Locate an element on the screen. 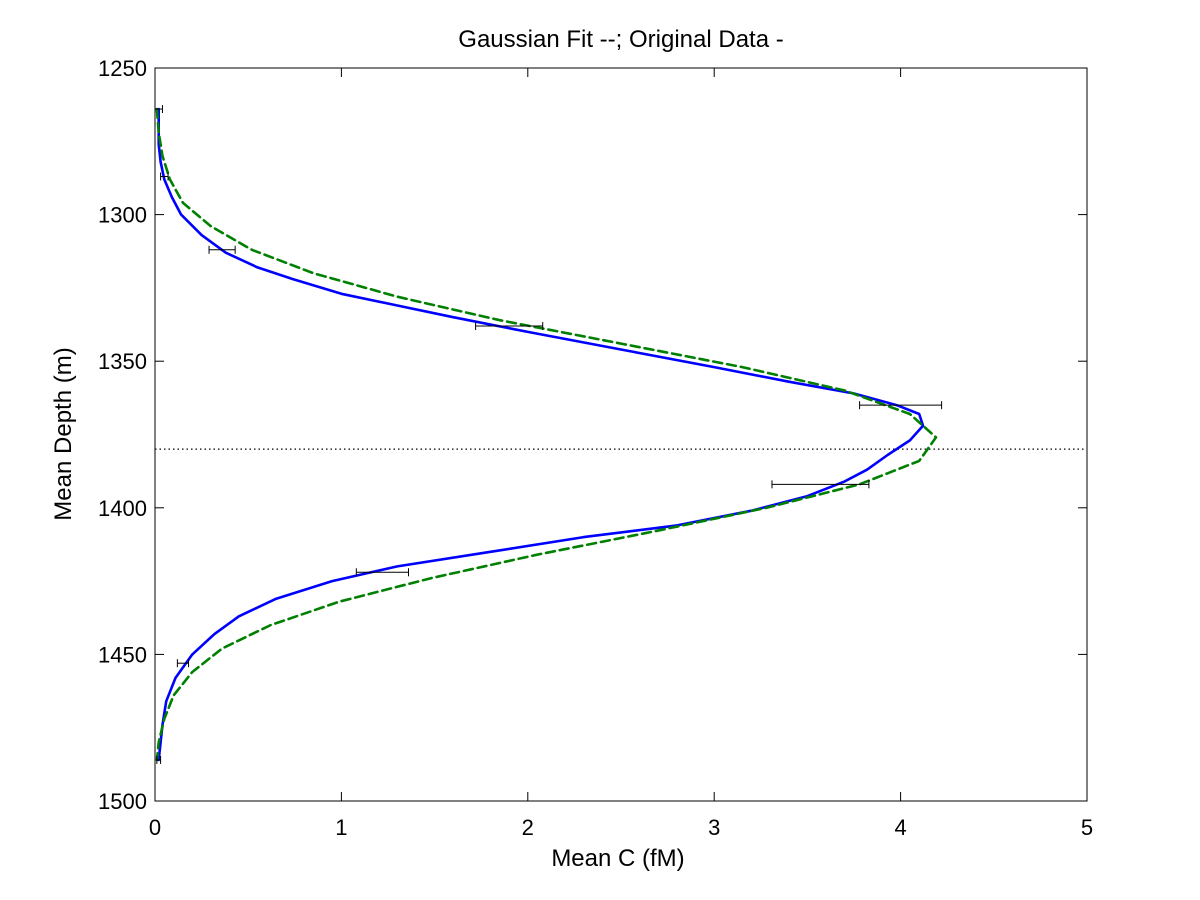 The height and width of the screenshot is (900, 1200). y-tick-label: 1450 is located at coordinates (122, 654).